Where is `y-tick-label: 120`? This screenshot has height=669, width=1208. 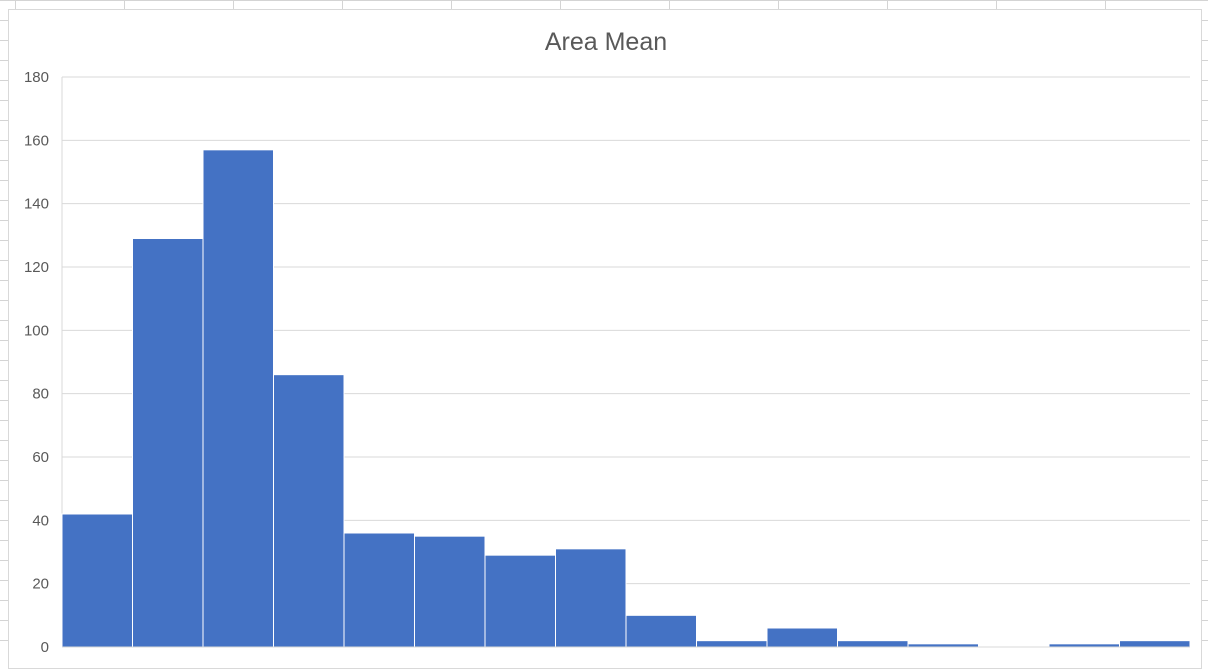
y-tick-label: 120 is located at coordinates (36, 267).